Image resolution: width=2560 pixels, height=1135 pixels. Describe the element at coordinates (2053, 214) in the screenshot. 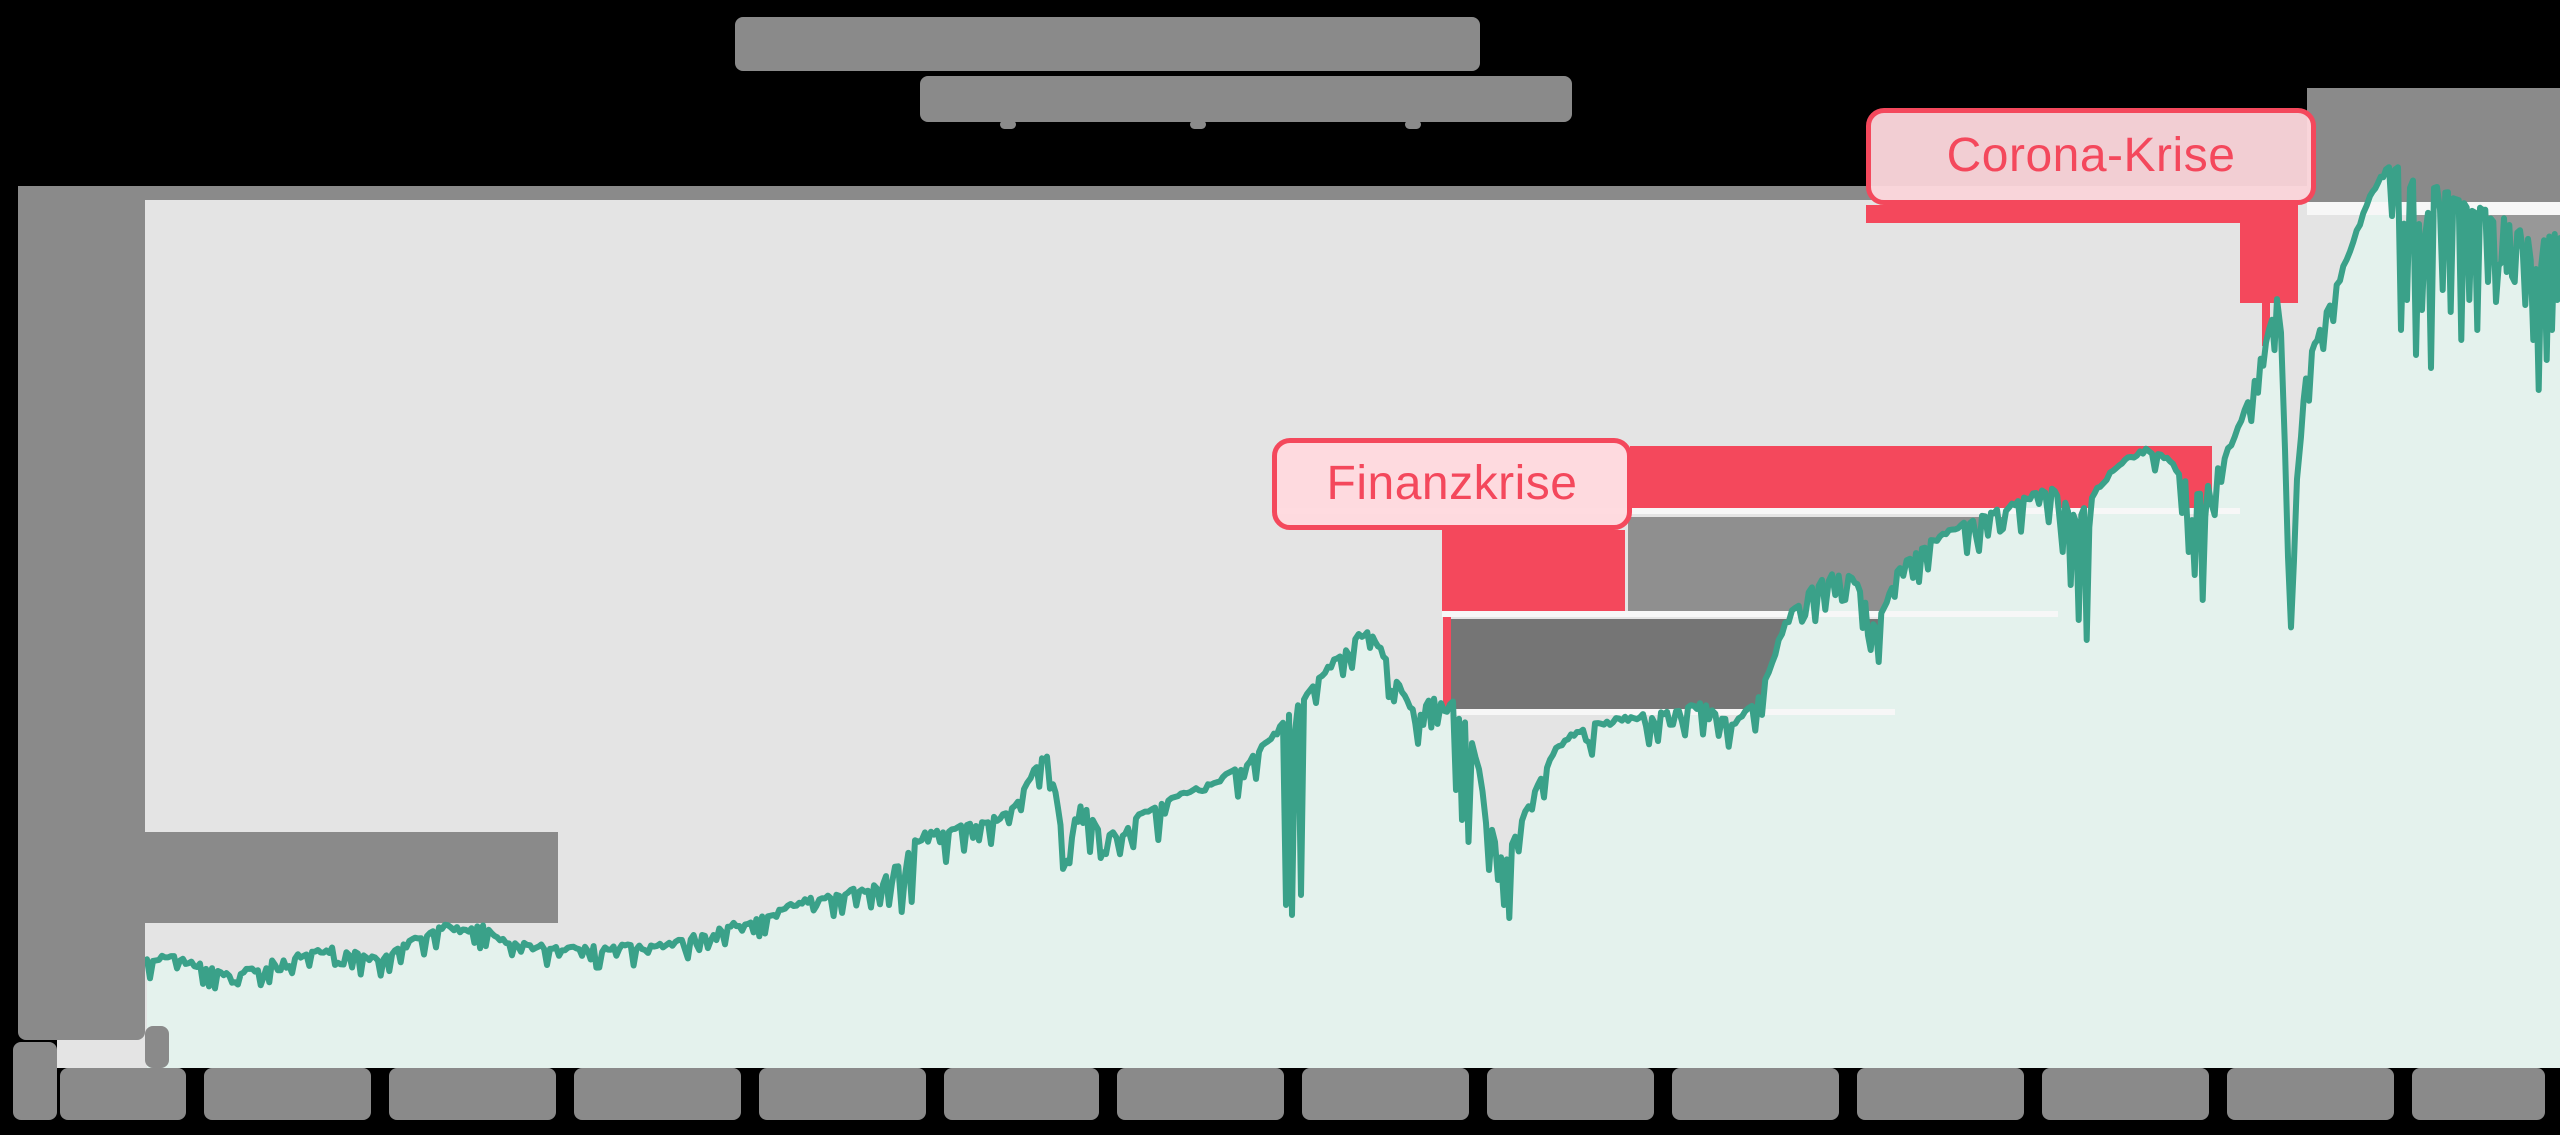

I see `crisis-connector-bar` at that location.